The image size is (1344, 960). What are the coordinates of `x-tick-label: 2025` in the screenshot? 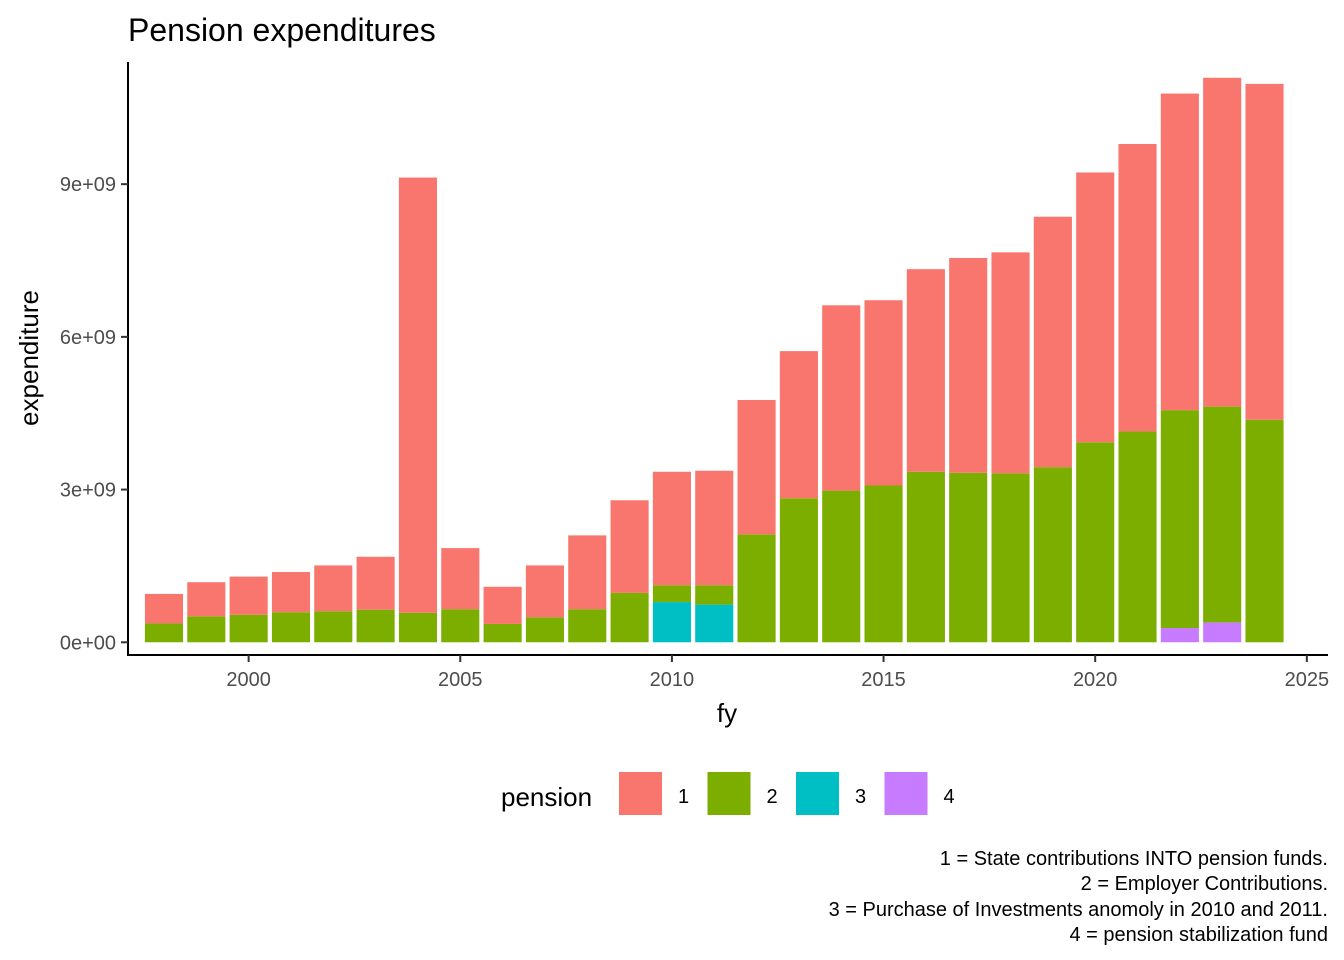 It's located at (1307, 680).